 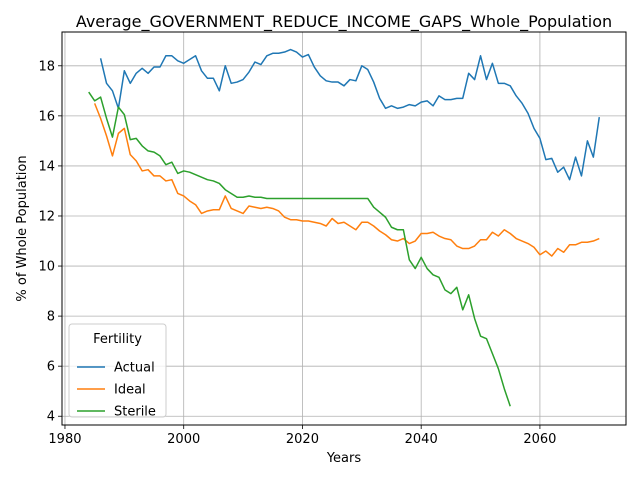 What do you see at coordinates (51, 317) in the screenshot?
I see `y-tick-label: 8` at bounding box center [51, 317].